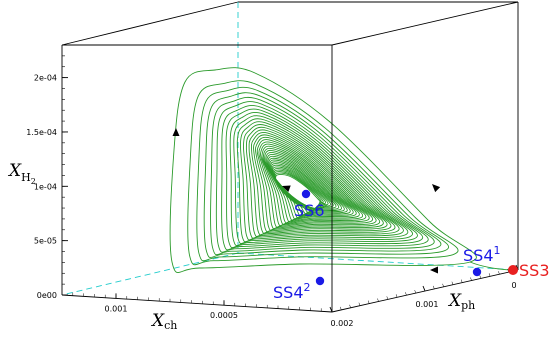 This screenshot has height=339, width=551. I want to click on z-tick-label: 0e00, so click(47, 295).